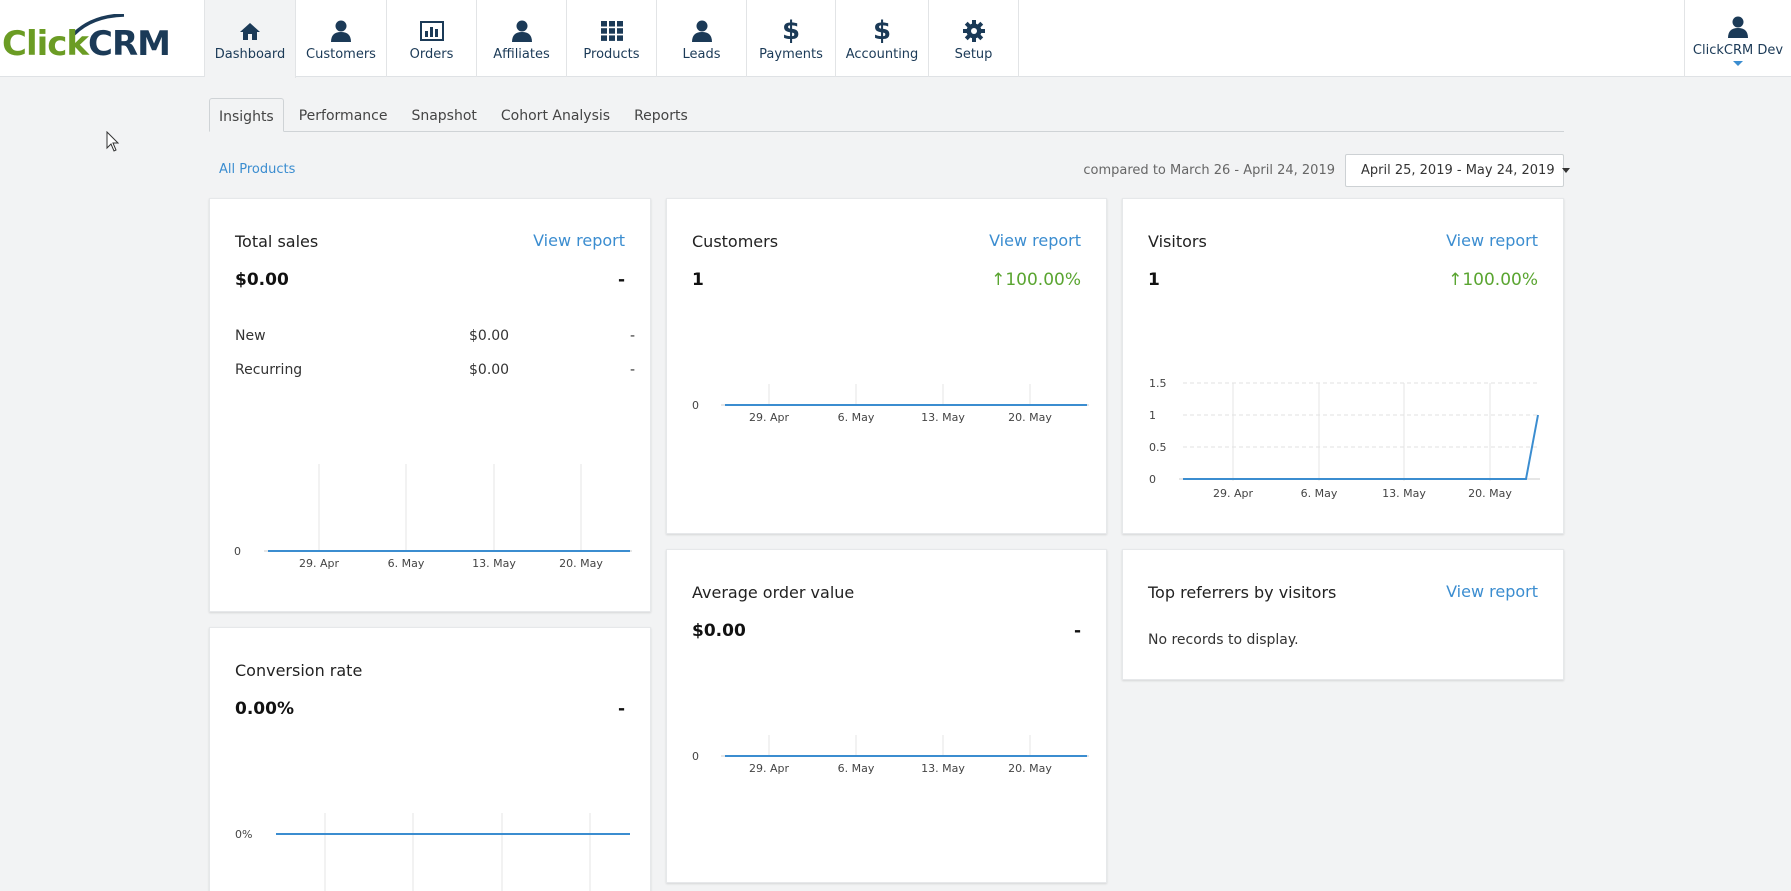 The height and width of the screenshot is (891, 1791). What do you see at coordinates (431, 31) in the screenshot?
I see `bar-chart-icon` at bounding box center [431, 31].